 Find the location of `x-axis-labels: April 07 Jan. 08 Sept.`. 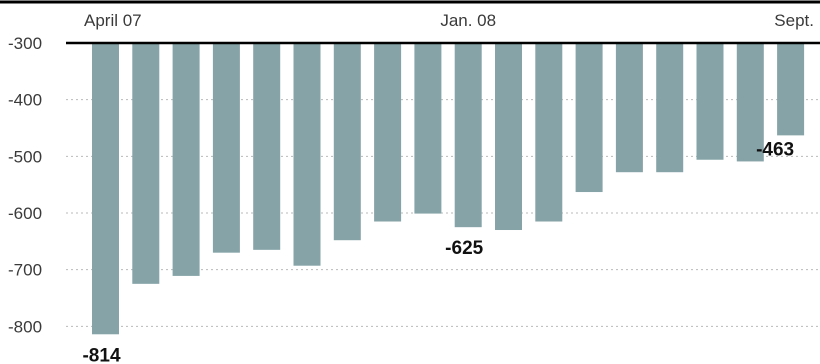

x-axis-labels: April 07 Jan. 08 Sept. is located at coordinates (449, 20).